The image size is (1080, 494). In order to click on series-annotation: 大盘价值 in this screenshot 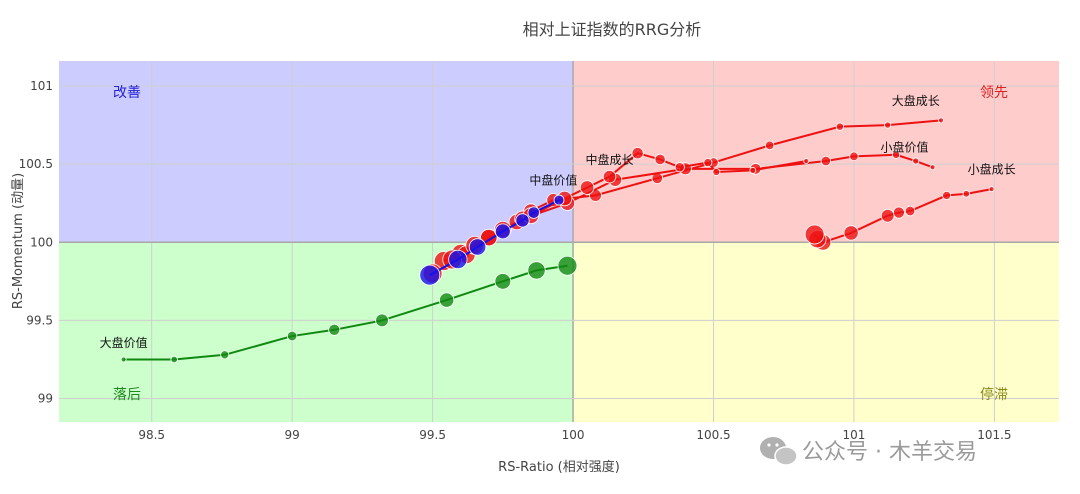, I will do `click(124, 342)`.